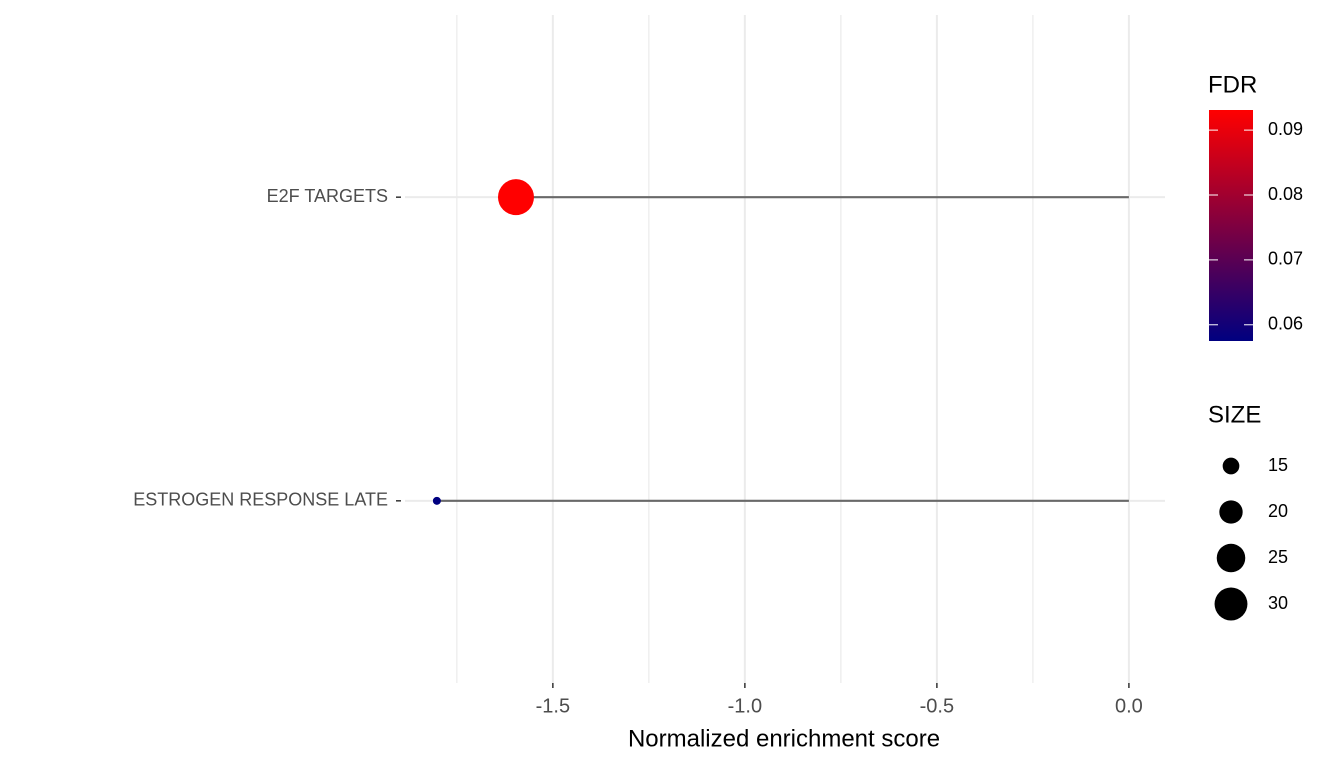 The image size is (1344, 768). What do you see at coordinates (327, 196) in the screenshot?
I see `y-tick-label: E2F TARGETS` at bounding box center [327, 196].